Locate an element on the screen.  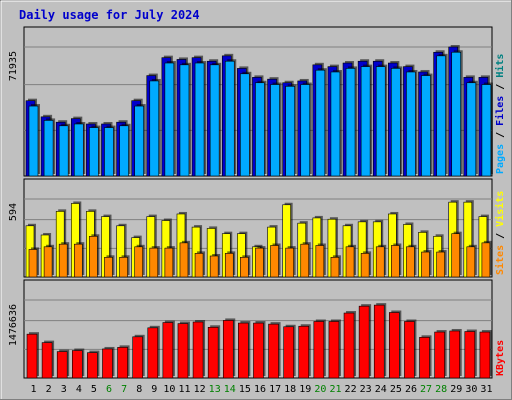
legend-entry-sites: Sites is located at coordinates (500, 260).